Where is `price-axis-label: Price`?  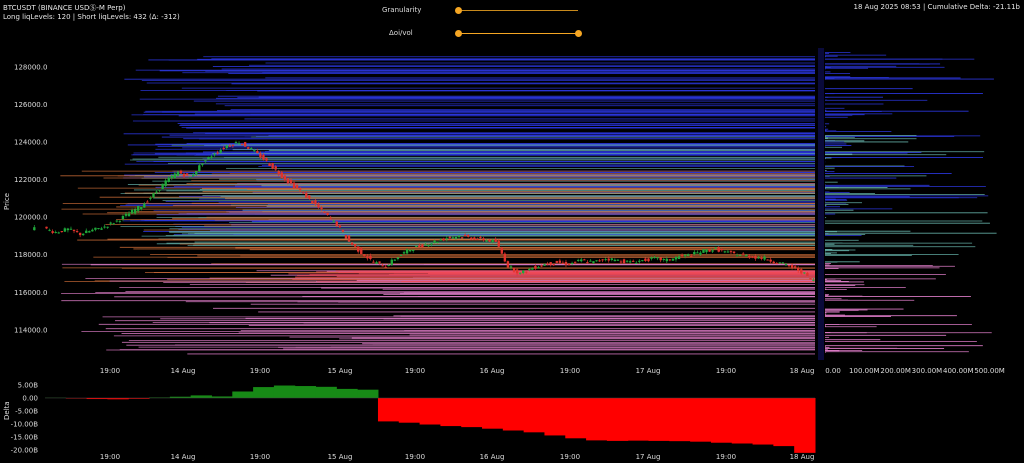 price-axis-label: Price is located at coordinates (7, 201).